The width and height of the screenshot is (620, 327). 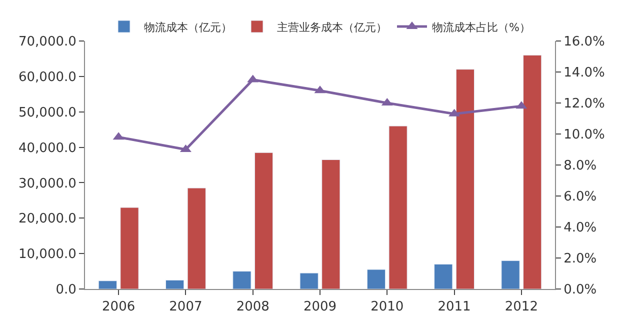 I want to click on y2-tick-label: 2.0%, so click(x=580, y=259).